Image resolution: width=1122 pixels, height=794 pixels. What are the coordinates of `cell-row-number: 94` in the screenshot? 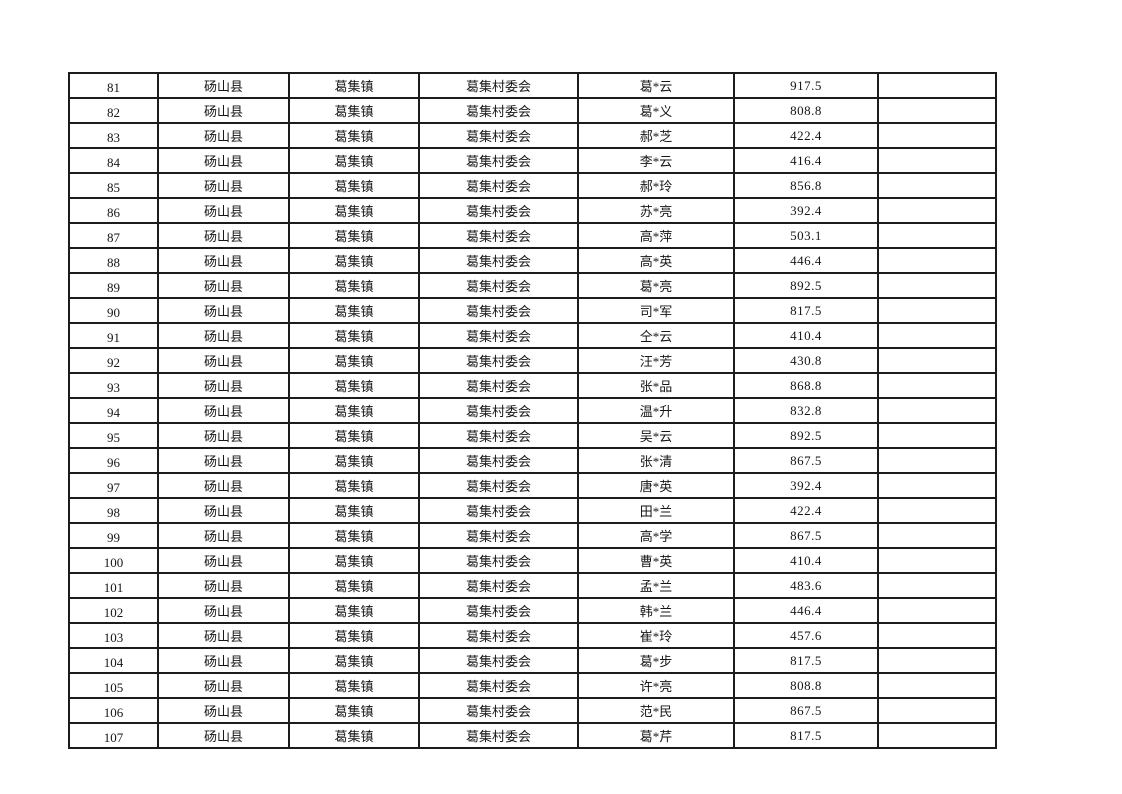 It's located at (113, 410).